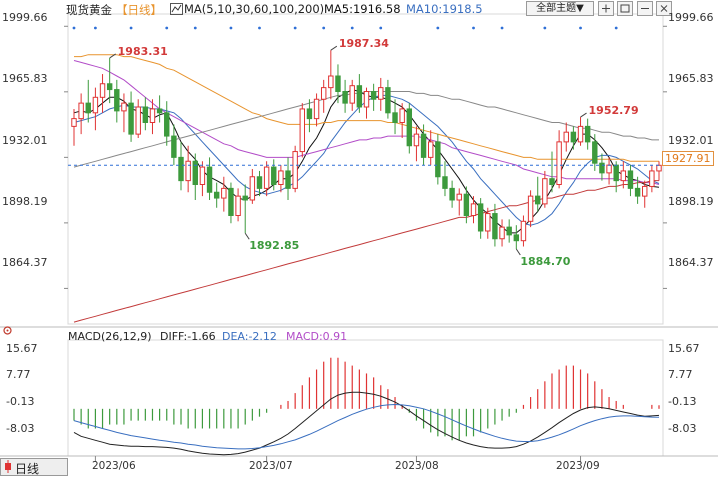  What do you see at coordinates (22, 348) in the screenshot?
I see `macd-axis-label-left: 15.67` at bounding box center [22, 348].